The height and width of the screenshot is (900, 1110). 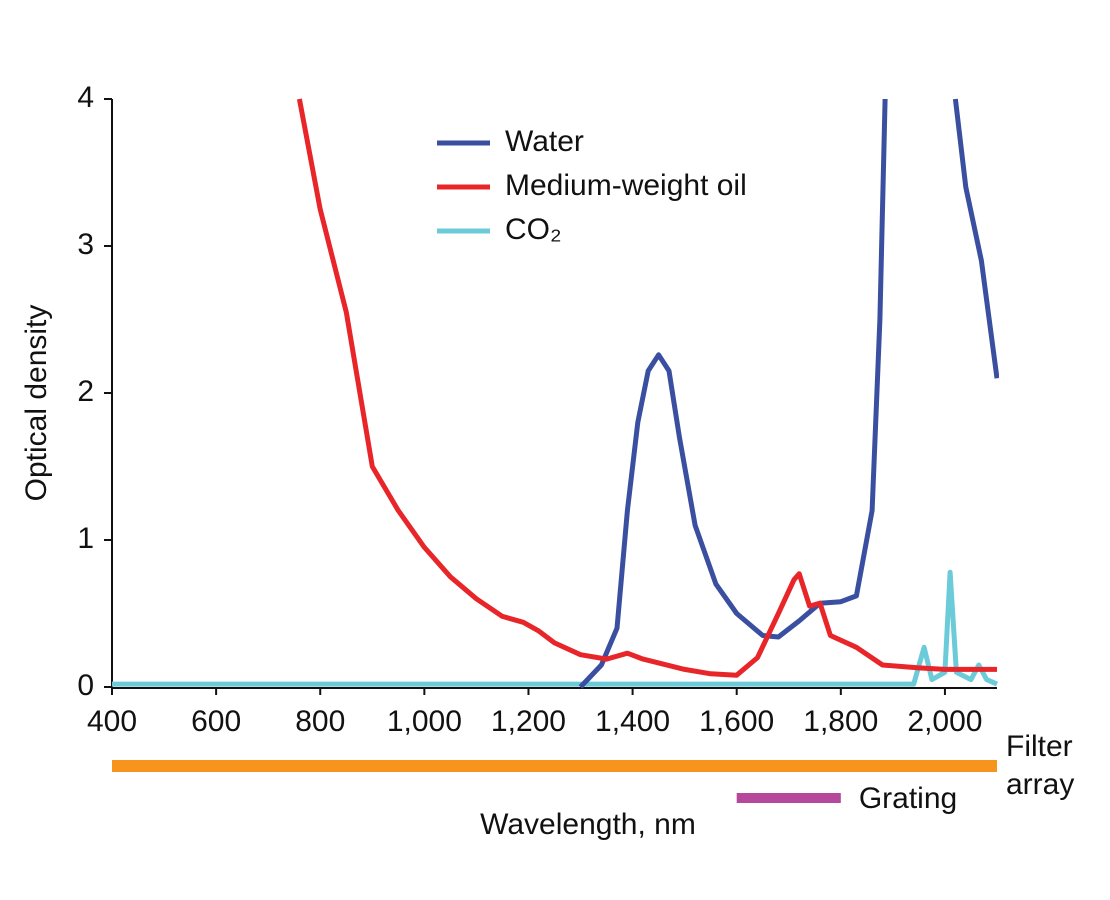 What do you see at coordinates (626, 185) in the screenshot?
I see `legend-label: Medium-weight oil` at bounding box center [626, 185].